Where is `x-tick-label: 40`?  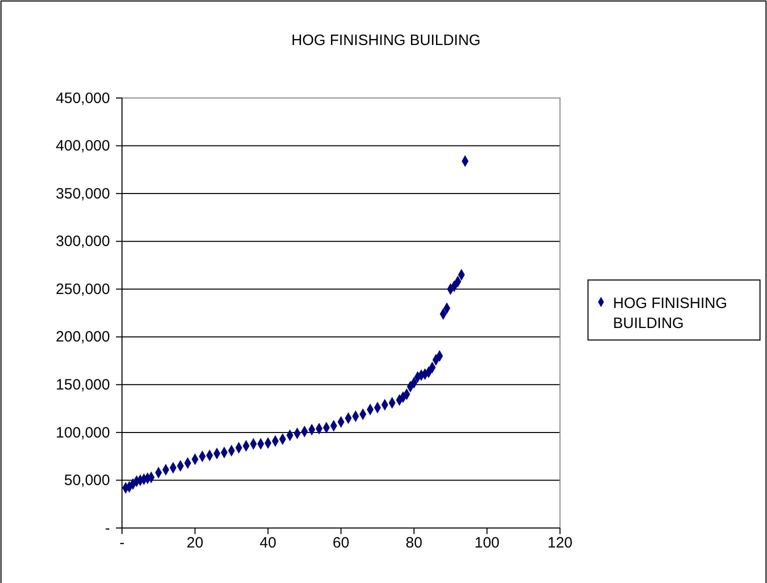
x-tick-label: 40 is located at coordinates (268, 543).